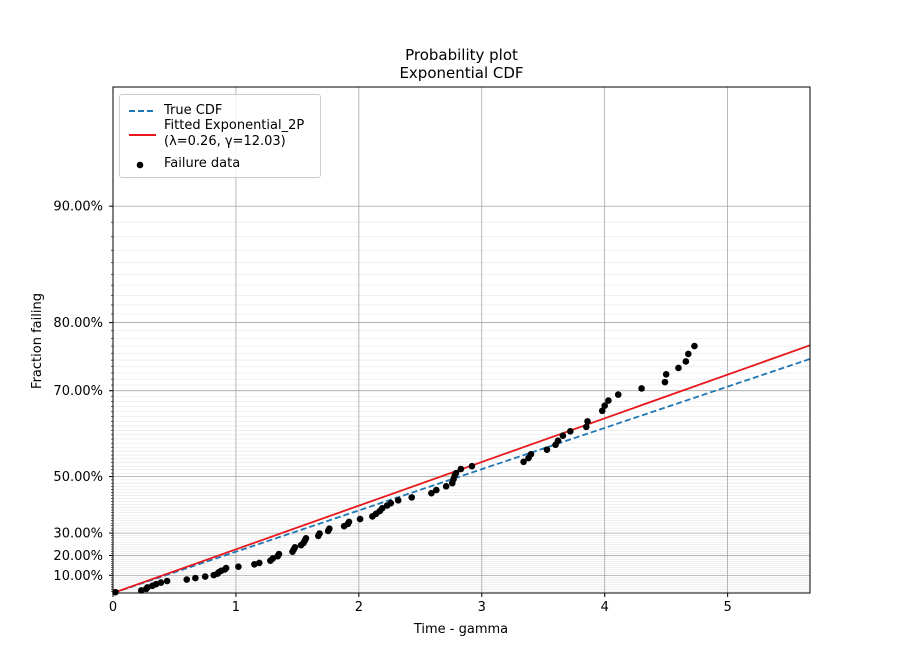 This screenshot has height=666, width=900. I want to click on x-axis-label: Time - gamma, so click(460, 629).